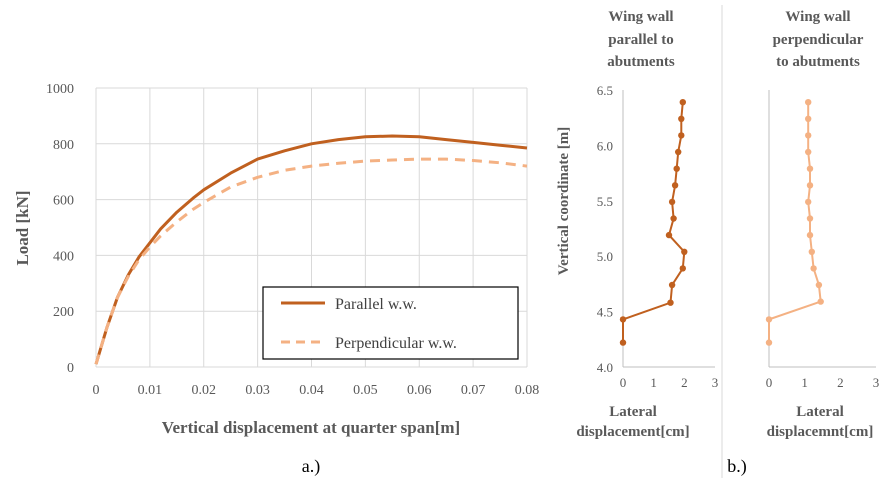 Image resolution: width=888 pixels, height=481 pixels. What do you see at coordinates (22, 227) in the screenshot?
I see `chart-a-y-axis-title: Load [kN]` at bounding box center [22, 227].